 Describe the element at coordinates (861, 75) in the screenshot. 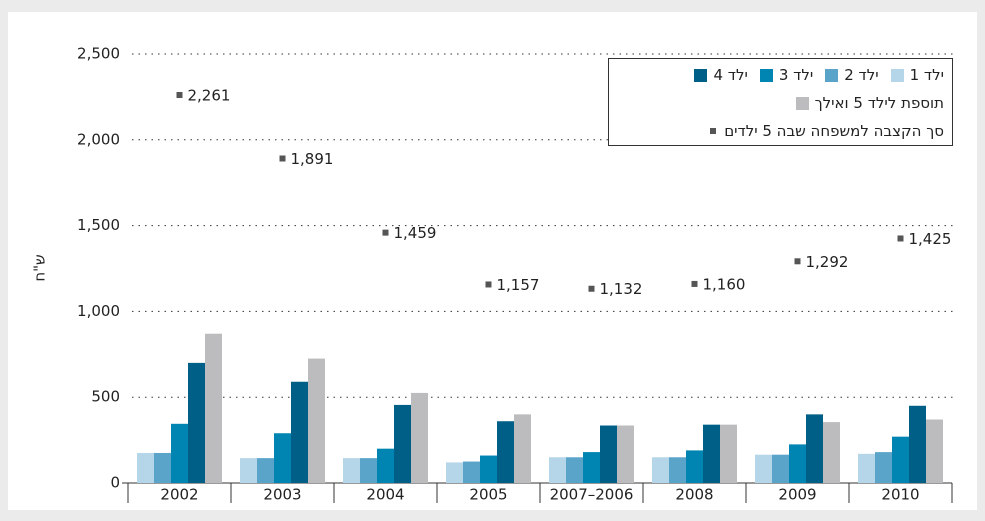

I see `legend-label: ילד 2` at that location.